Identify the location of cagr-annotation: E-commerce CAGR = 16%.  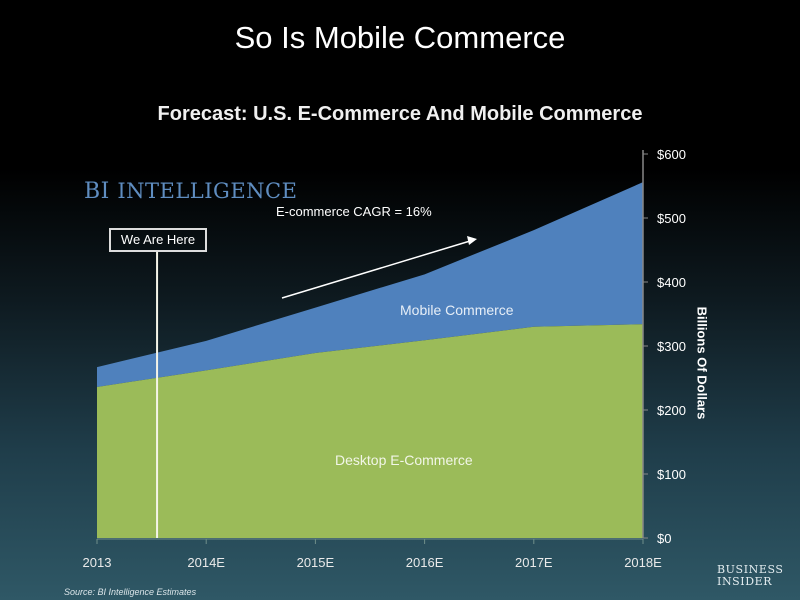
(354, 211).